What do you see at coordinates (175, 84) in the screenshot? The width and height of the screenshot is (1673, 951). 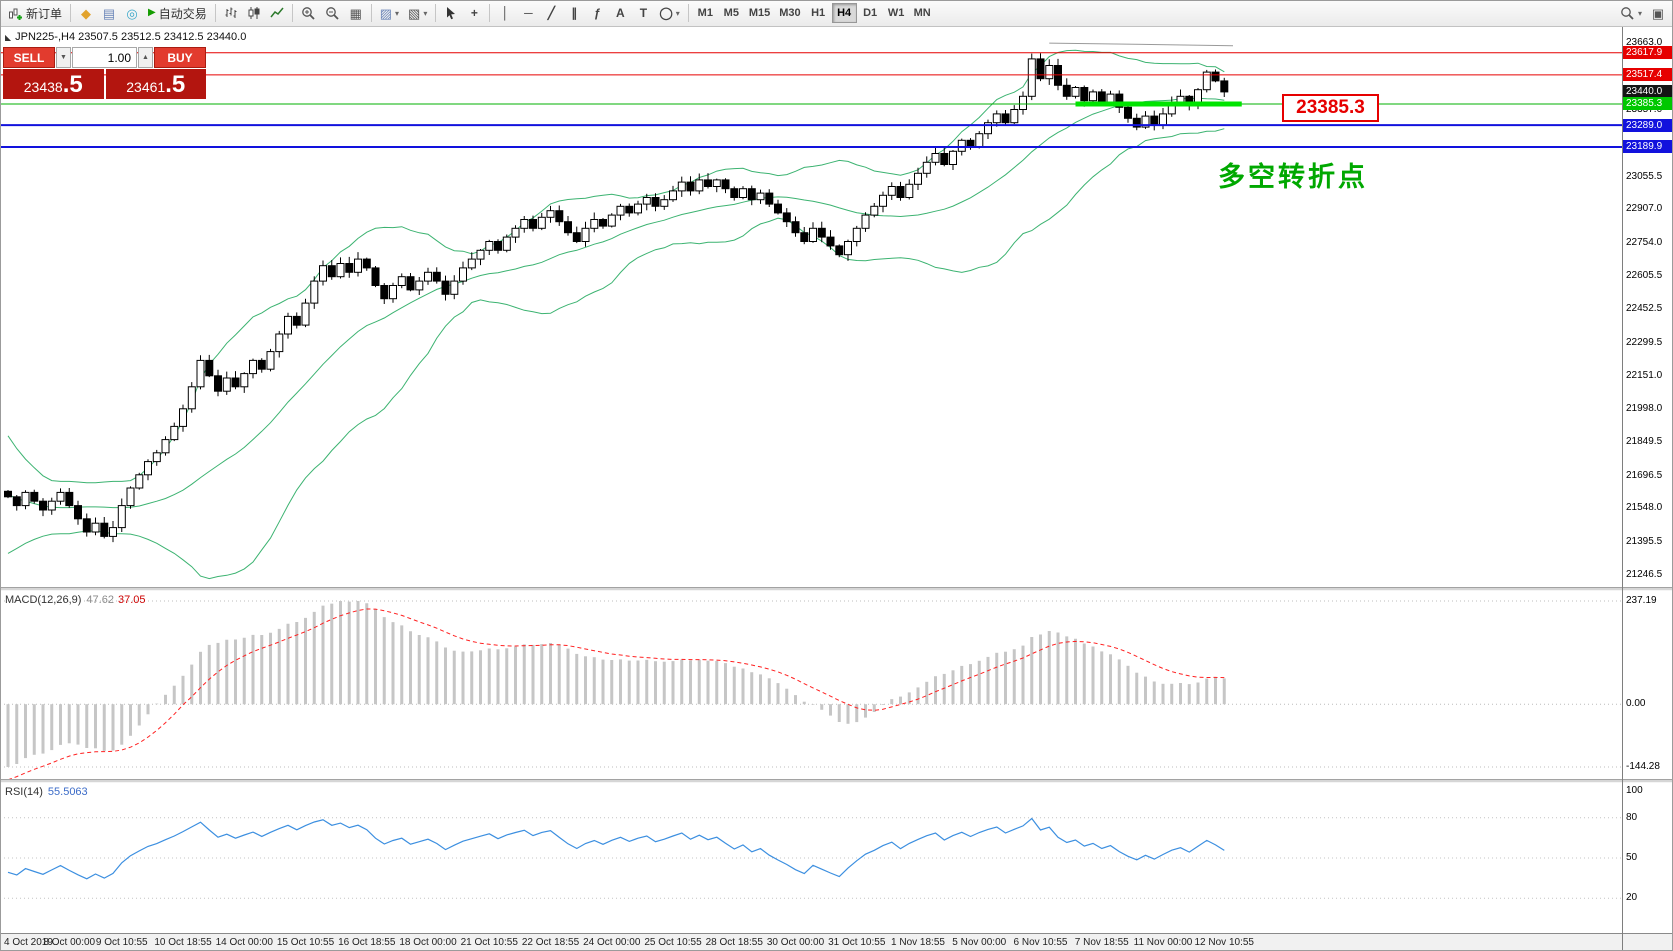 I see `buy-price-dec: .5` at bounding box center [175, 84].